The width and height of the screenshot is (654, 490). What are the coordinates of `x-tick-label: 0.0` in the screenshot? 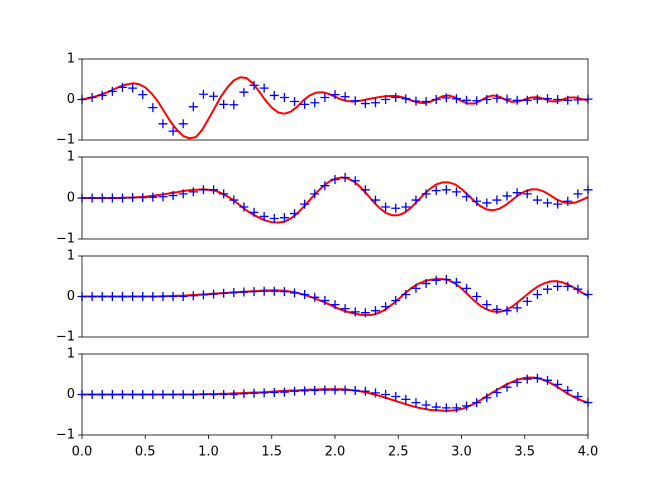 It's located at (82, 452).